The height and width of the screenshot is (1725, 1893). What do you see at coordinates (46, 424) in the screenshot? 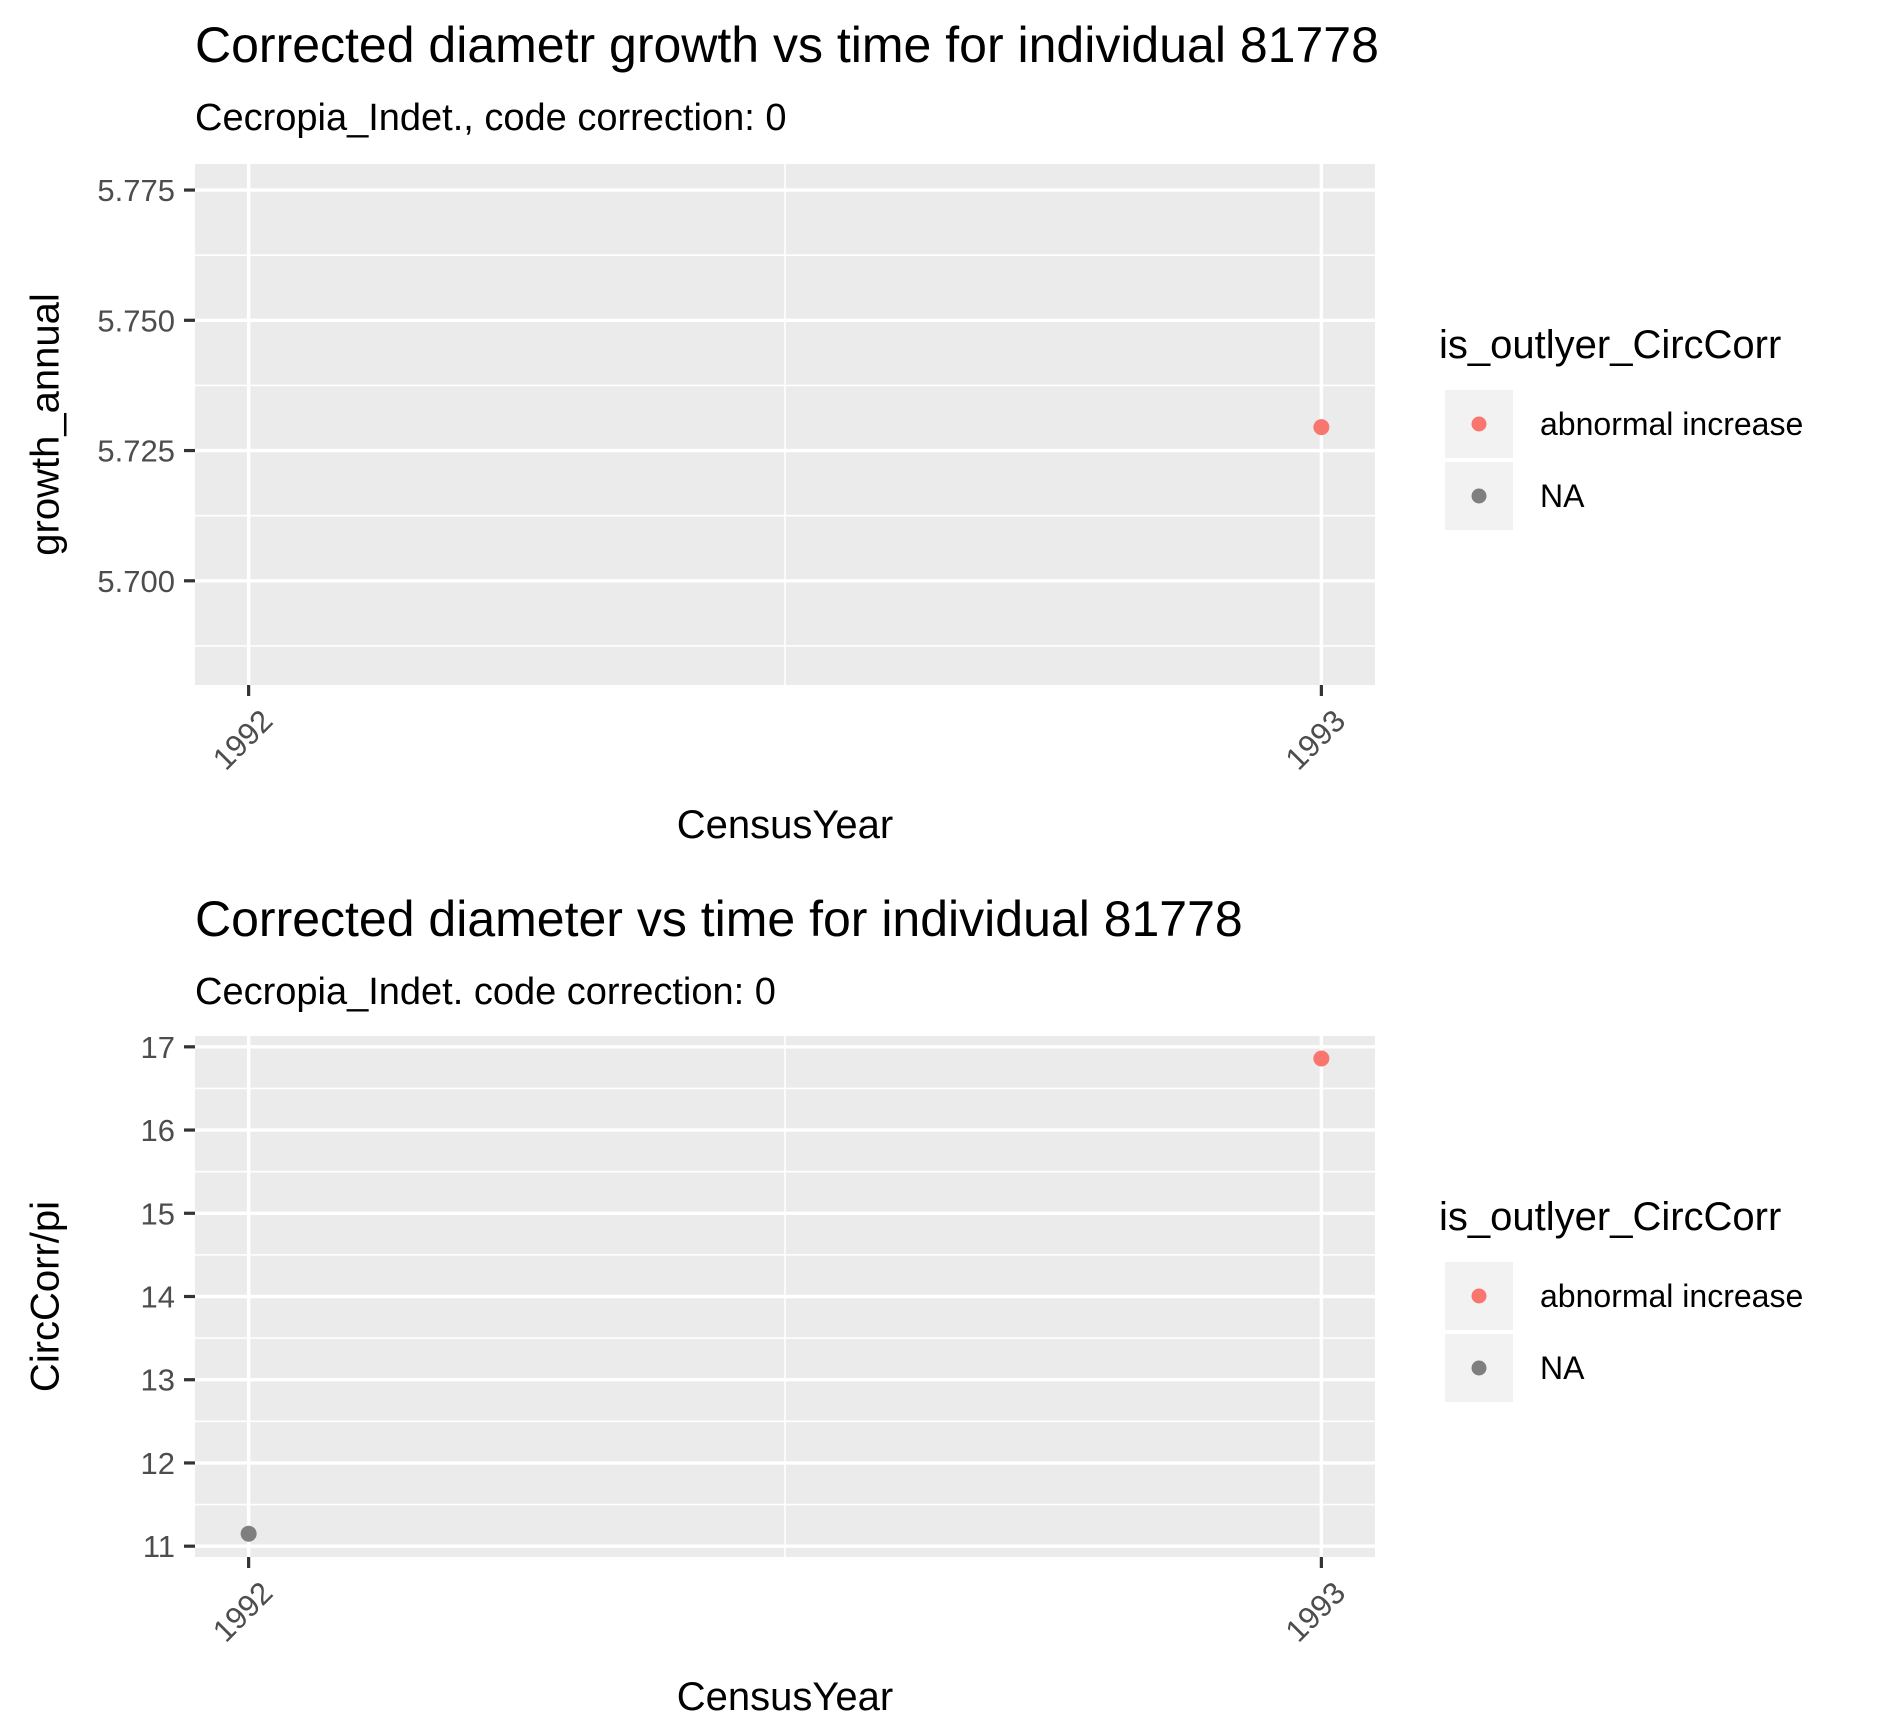
I see `chart-1-y-axis-title: growth_annual` at bounding box center [46, 424].